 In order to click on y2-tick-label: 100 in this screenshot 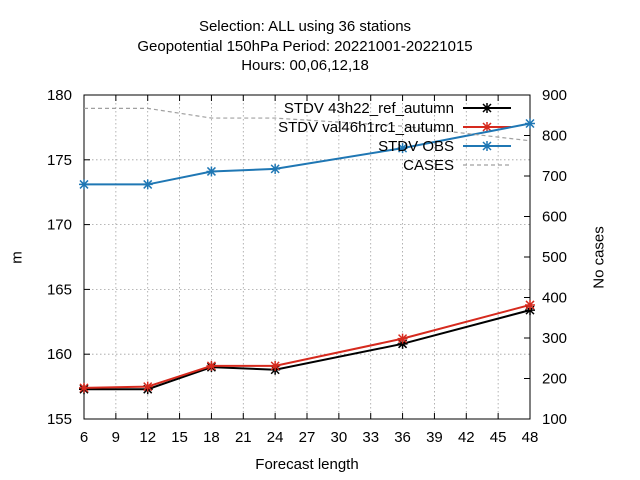, I will do `click(554, 419)`.